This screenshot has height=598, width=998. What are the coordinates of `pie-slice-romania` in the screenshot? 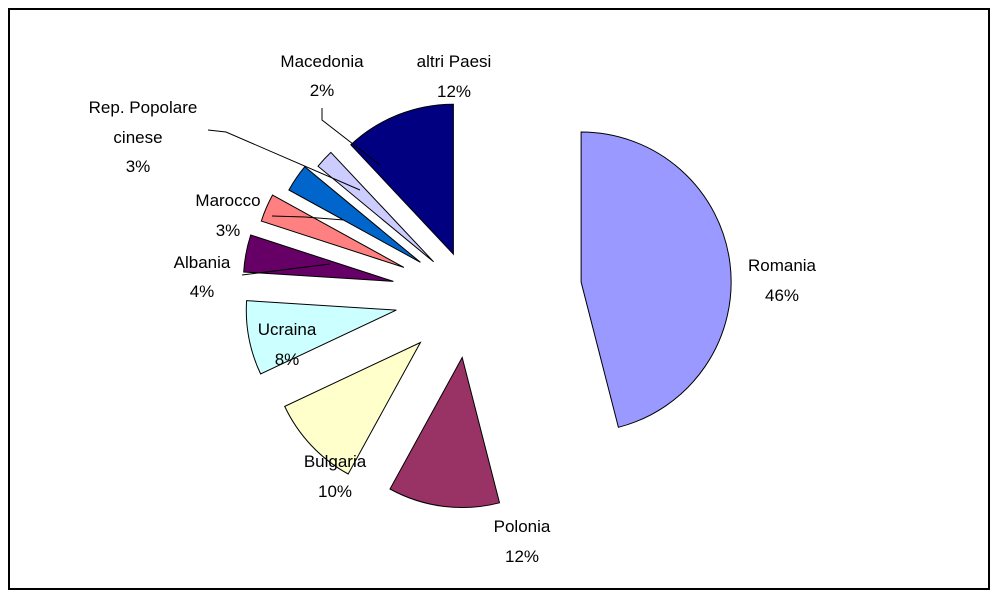 It's located at (656, 279).